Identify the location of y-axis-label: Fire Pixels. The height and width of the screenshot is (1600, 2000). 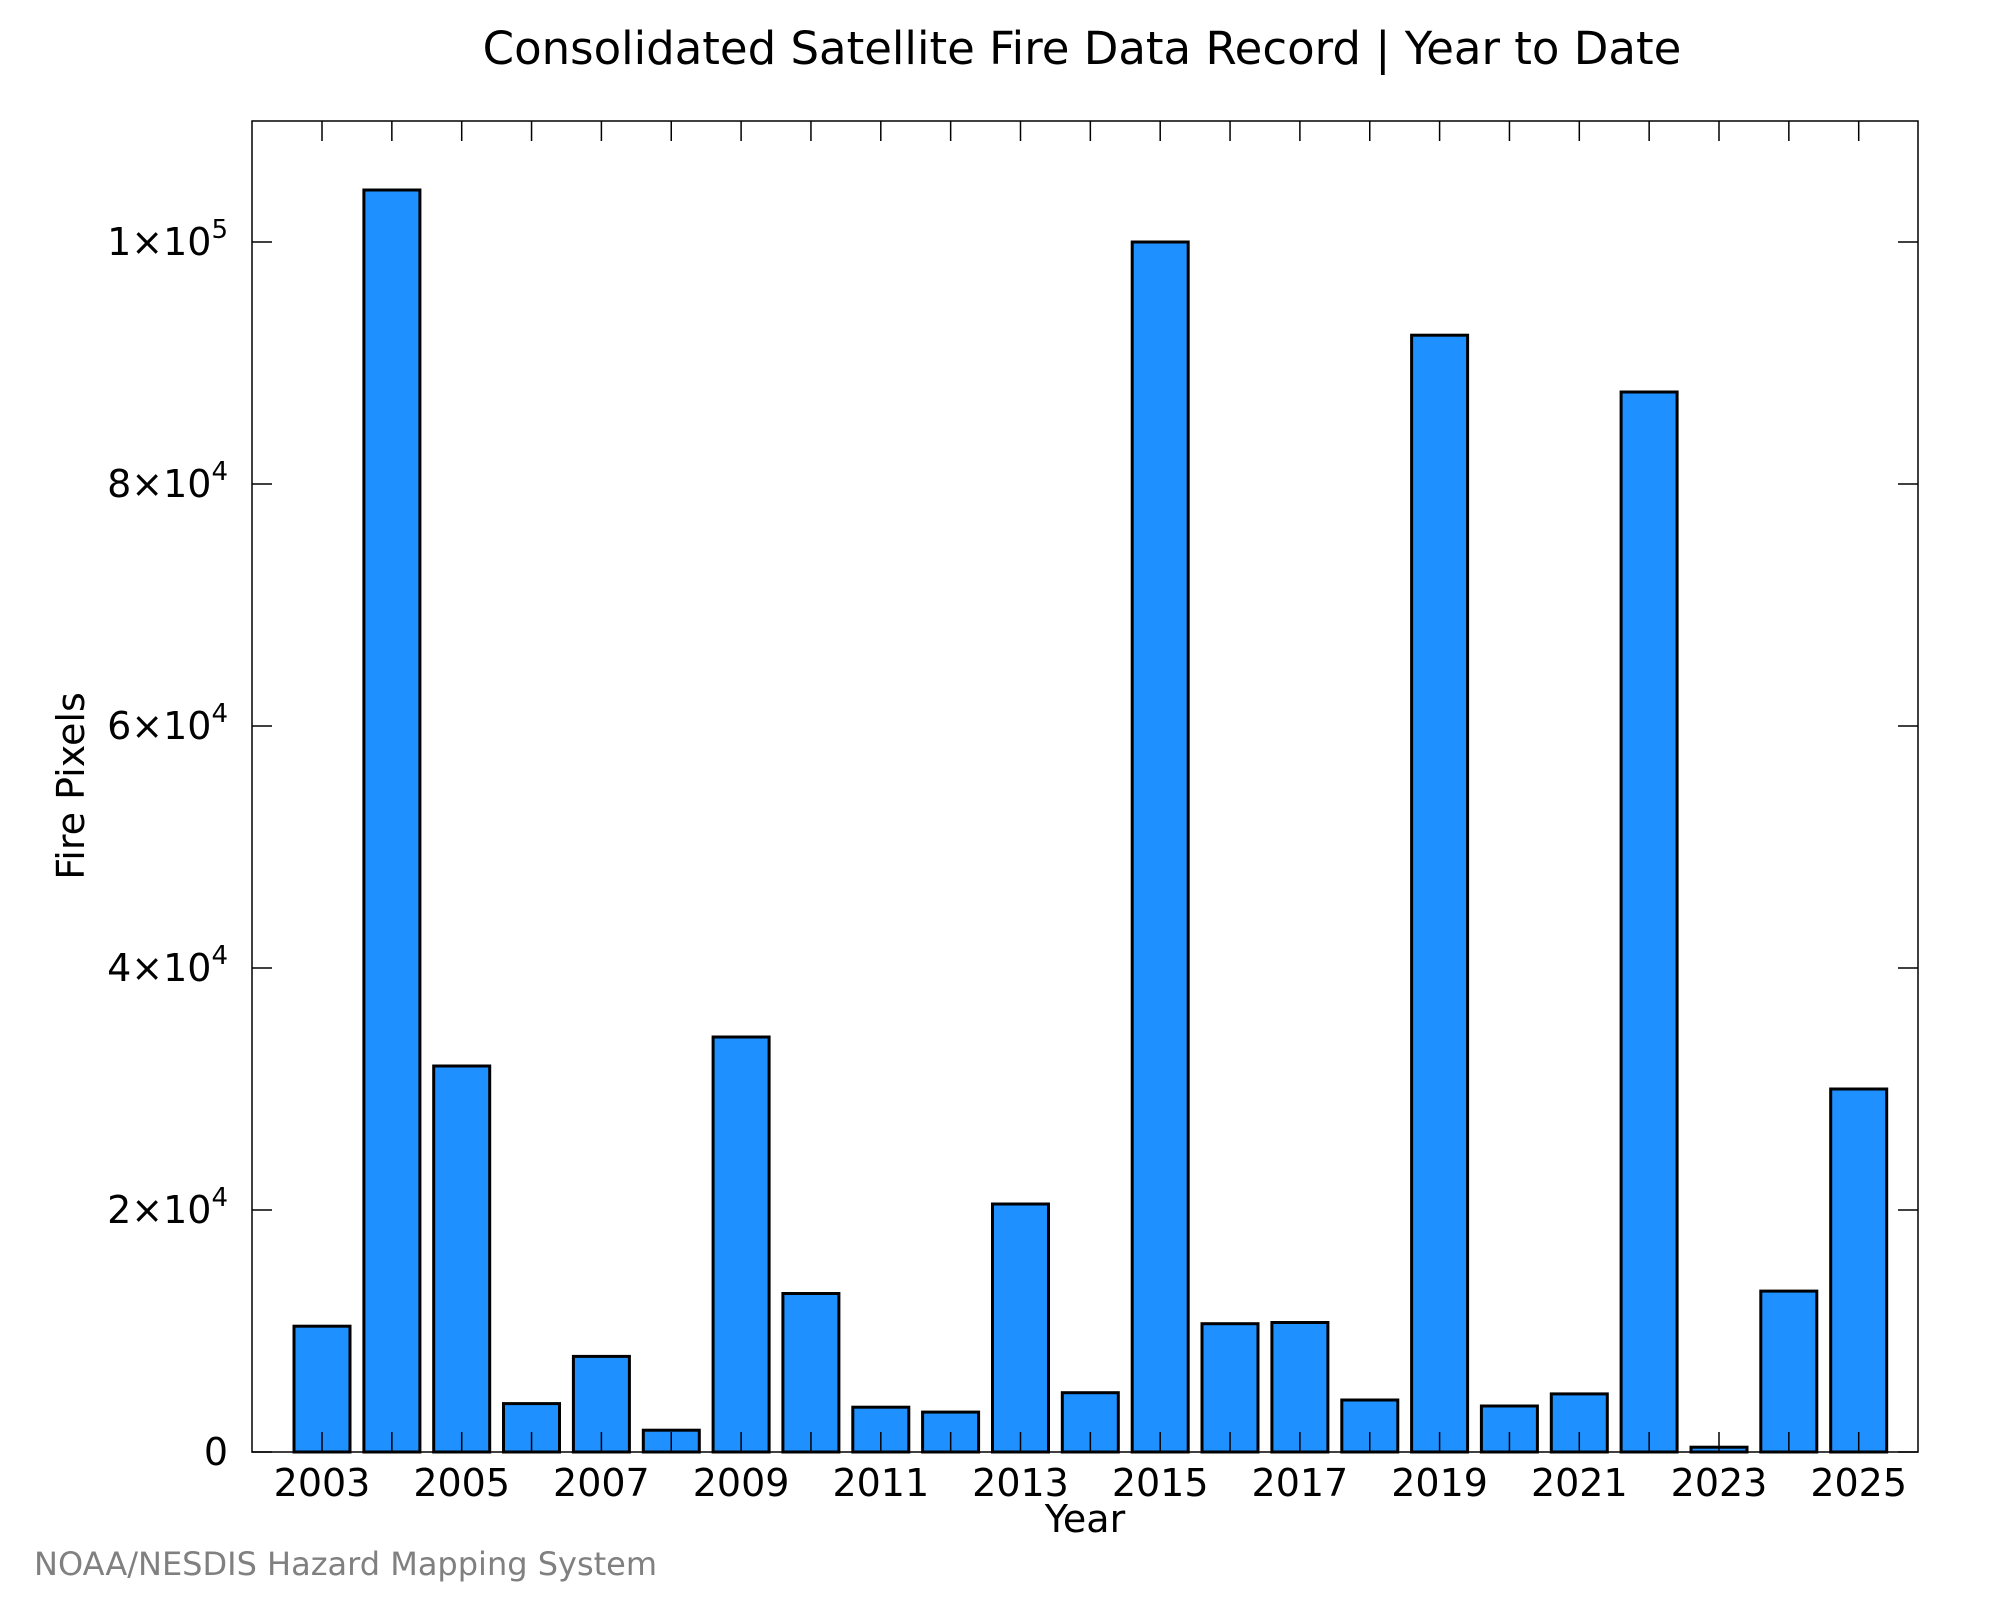
(71, 786).